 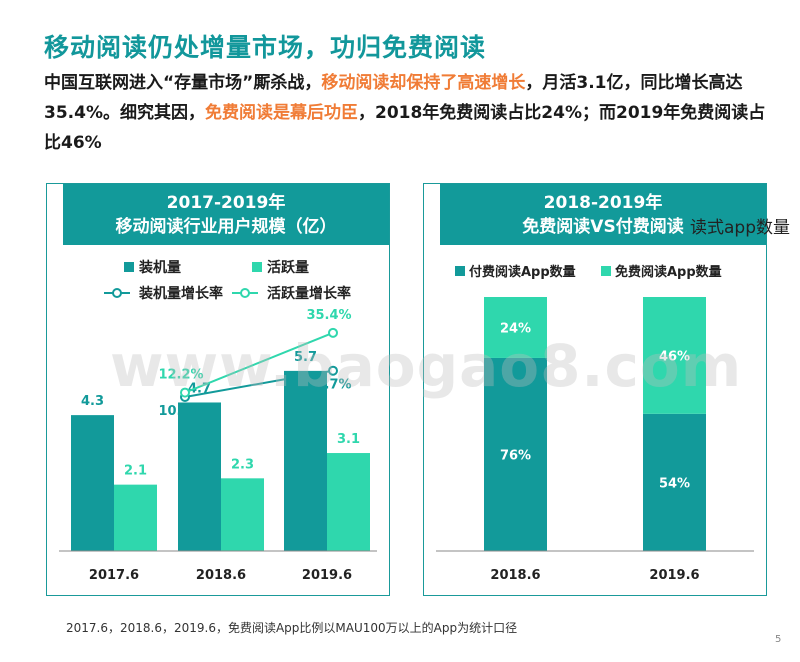 I want to click on bar-label-install-2017.6: 4.3, so click(x=92, y=401).